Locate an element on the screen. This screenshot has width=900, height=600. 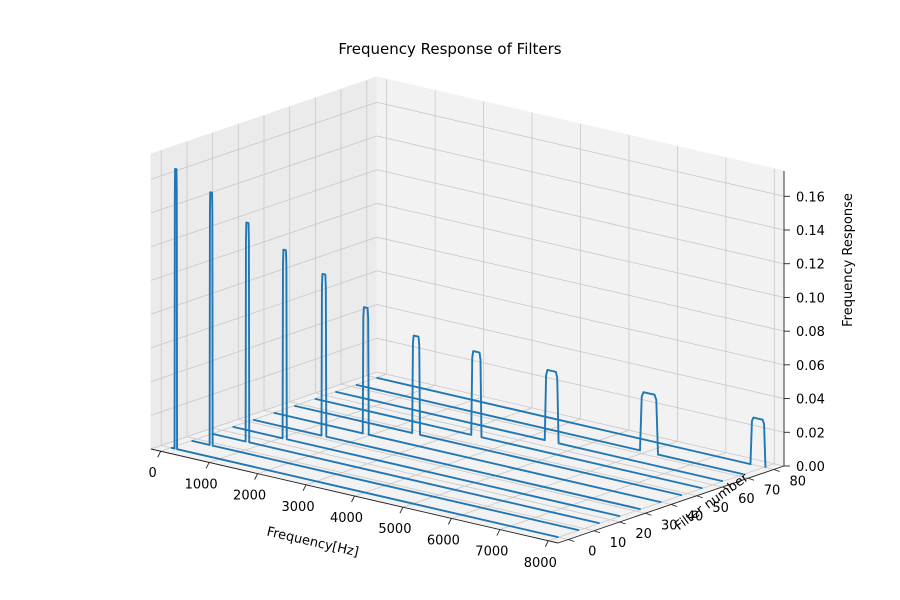
z-tick-label: 0.10 is located at coordinates (810, 298).